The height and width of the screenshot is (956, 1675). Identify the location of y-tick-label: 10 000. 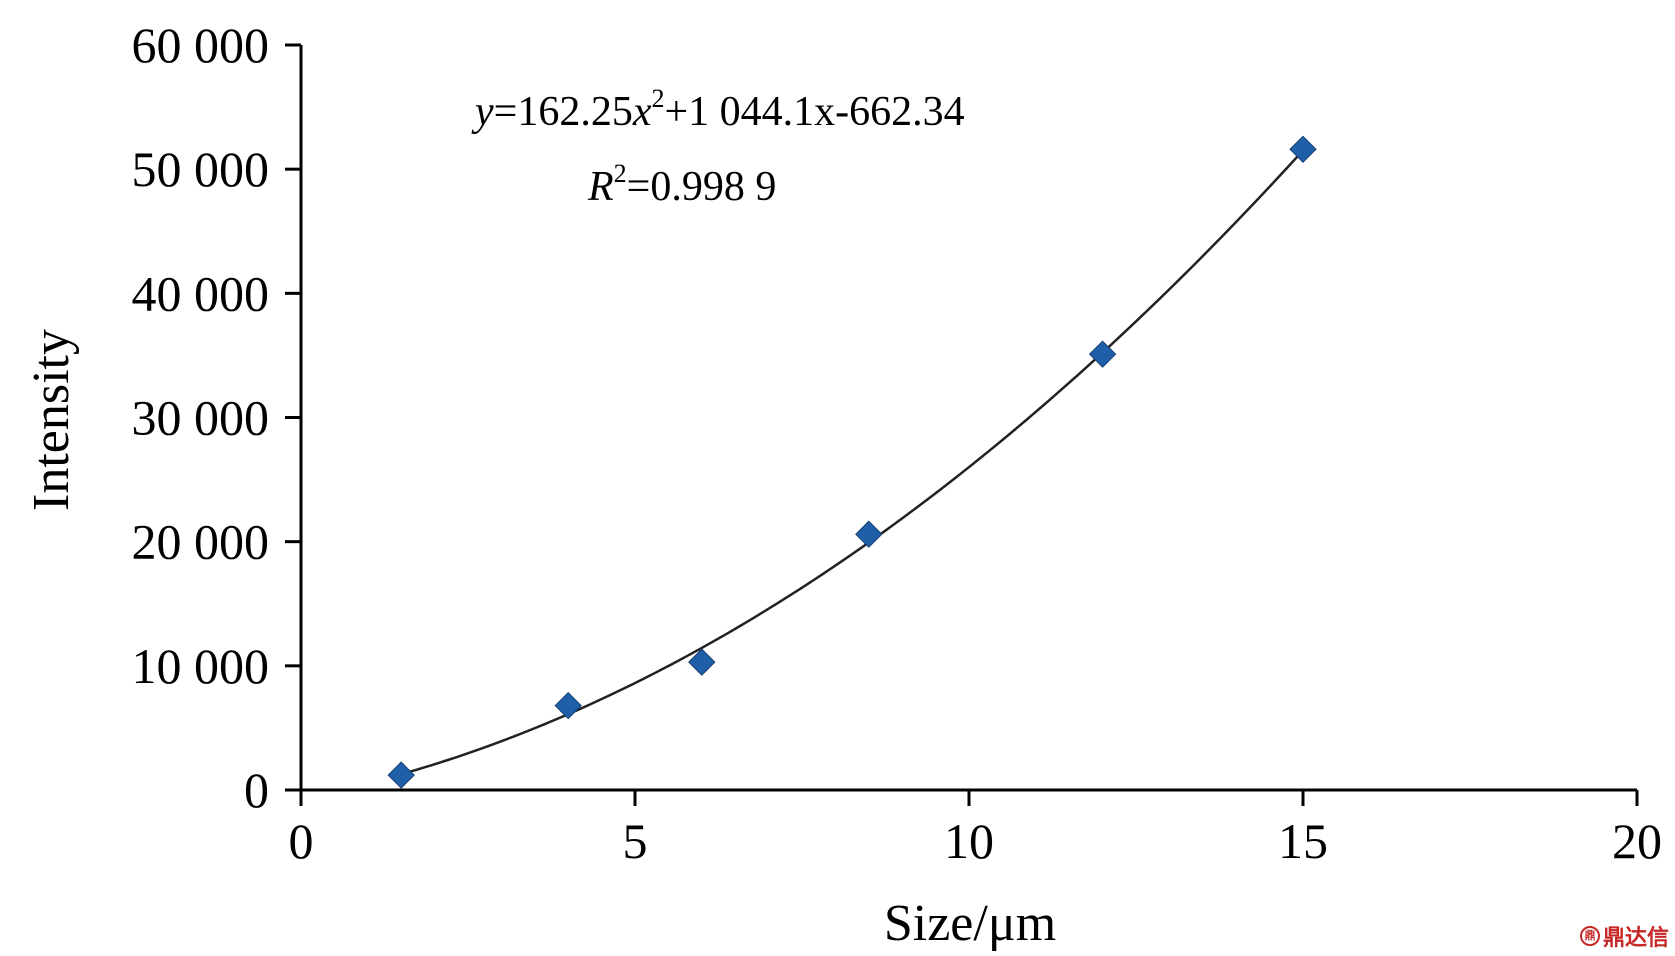
(201, 666).